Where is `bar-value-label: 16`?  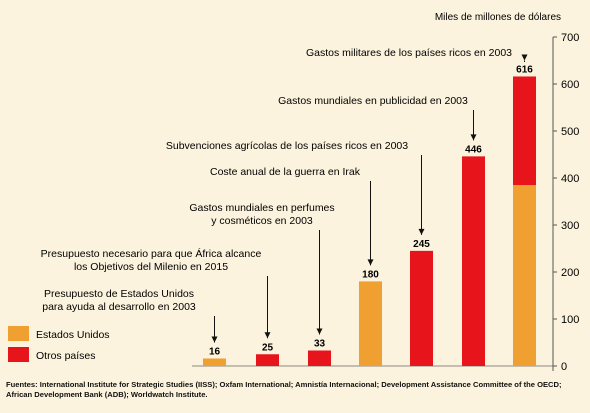 bar-value-label: 16 is located at coordinates (215, 351).